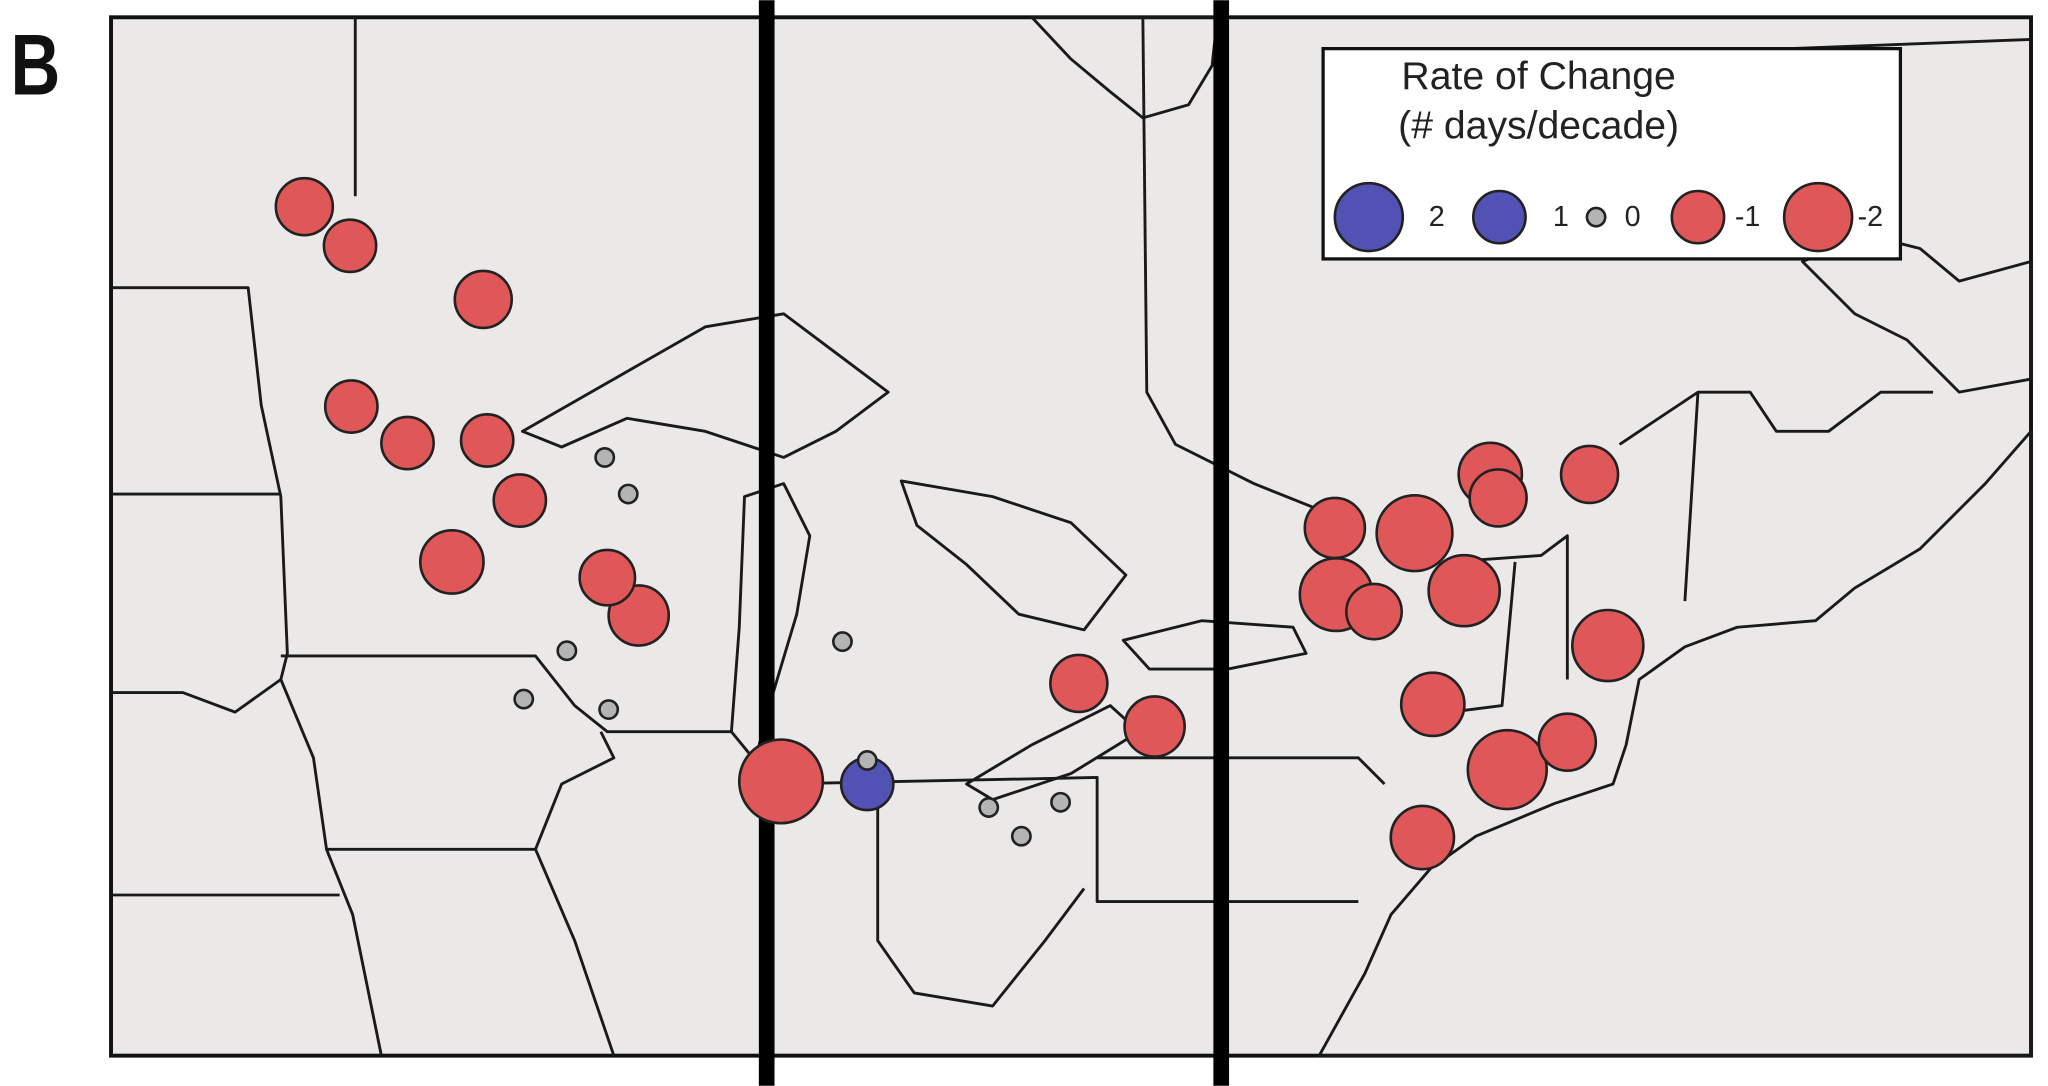 This screenshot has height=1086, width=2048. What do you see at coordinates (35, 64) in the screenshot?
I see `panel-label: B` at bounding box center [35, 64].